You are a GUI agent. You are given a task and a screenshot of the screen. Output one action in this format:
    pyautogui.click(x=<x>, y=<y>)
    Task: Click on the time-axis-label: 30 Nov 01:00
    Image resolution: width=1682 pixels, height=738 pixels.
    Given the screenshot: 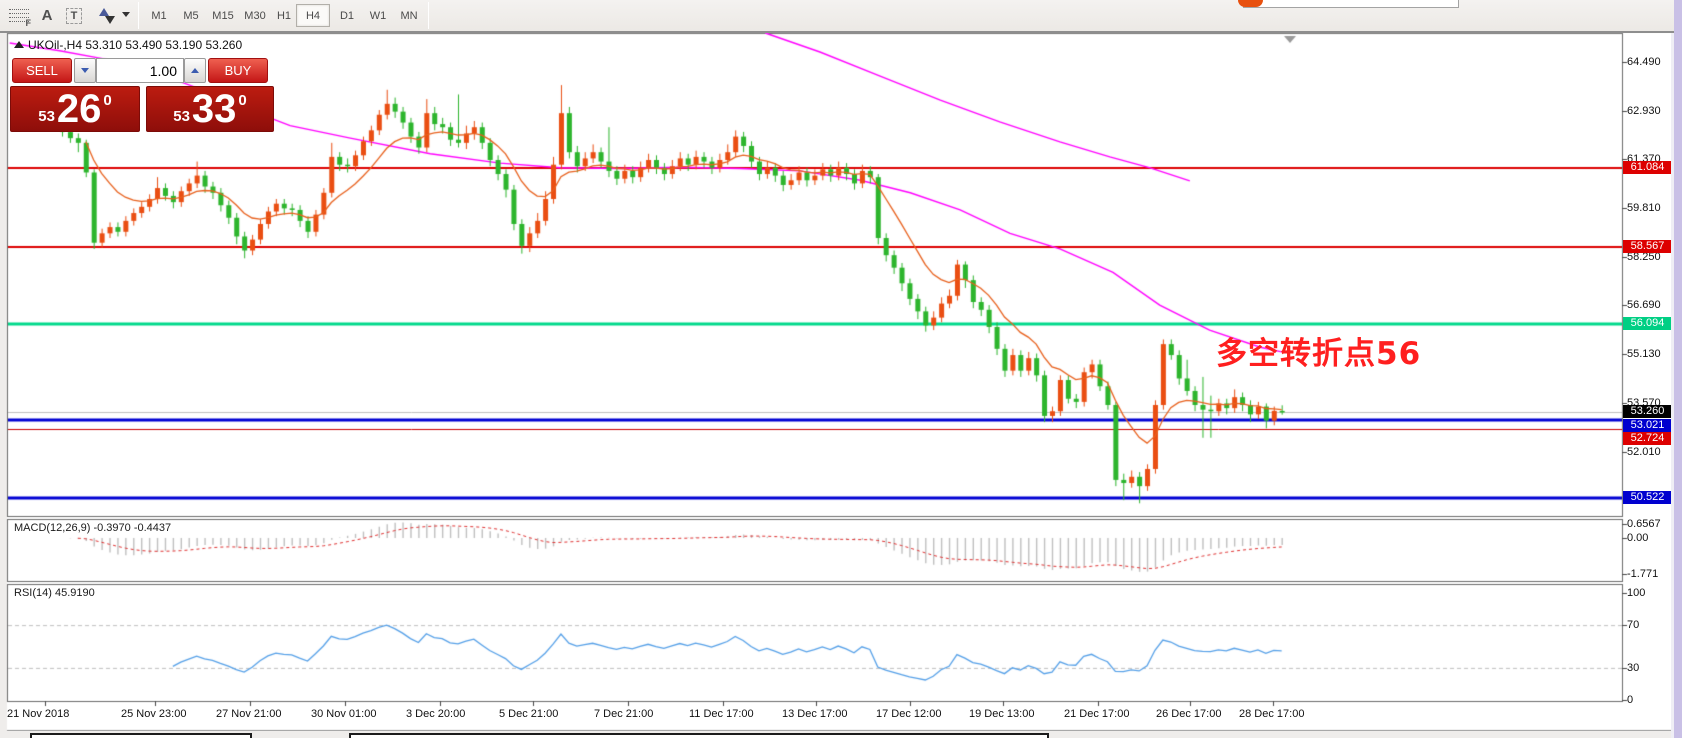 What is the action you would take?
    pyautogui.click(x=344, y=714)
    